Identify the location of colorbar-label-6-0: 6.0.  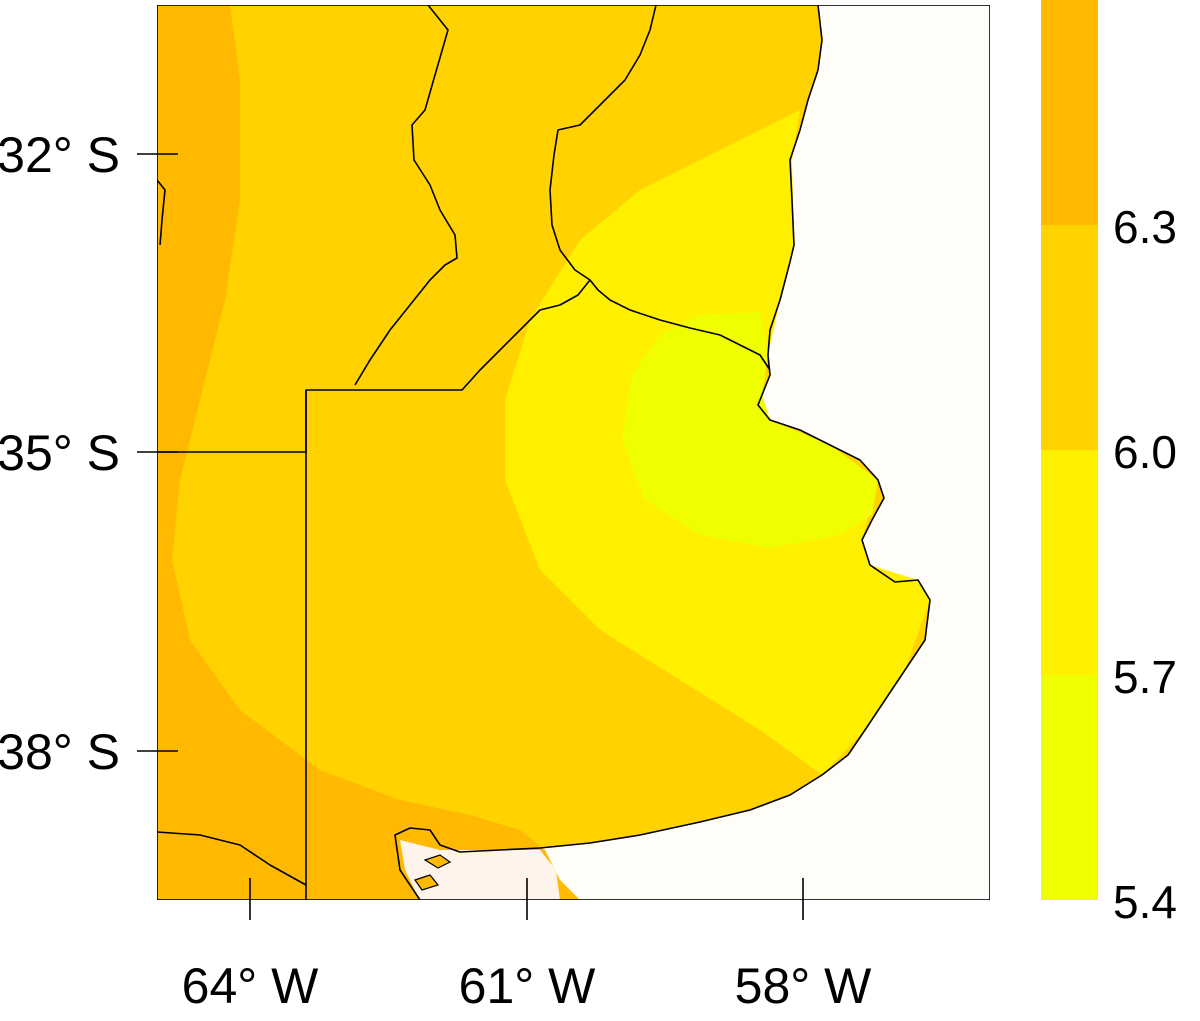
(1145, 452).